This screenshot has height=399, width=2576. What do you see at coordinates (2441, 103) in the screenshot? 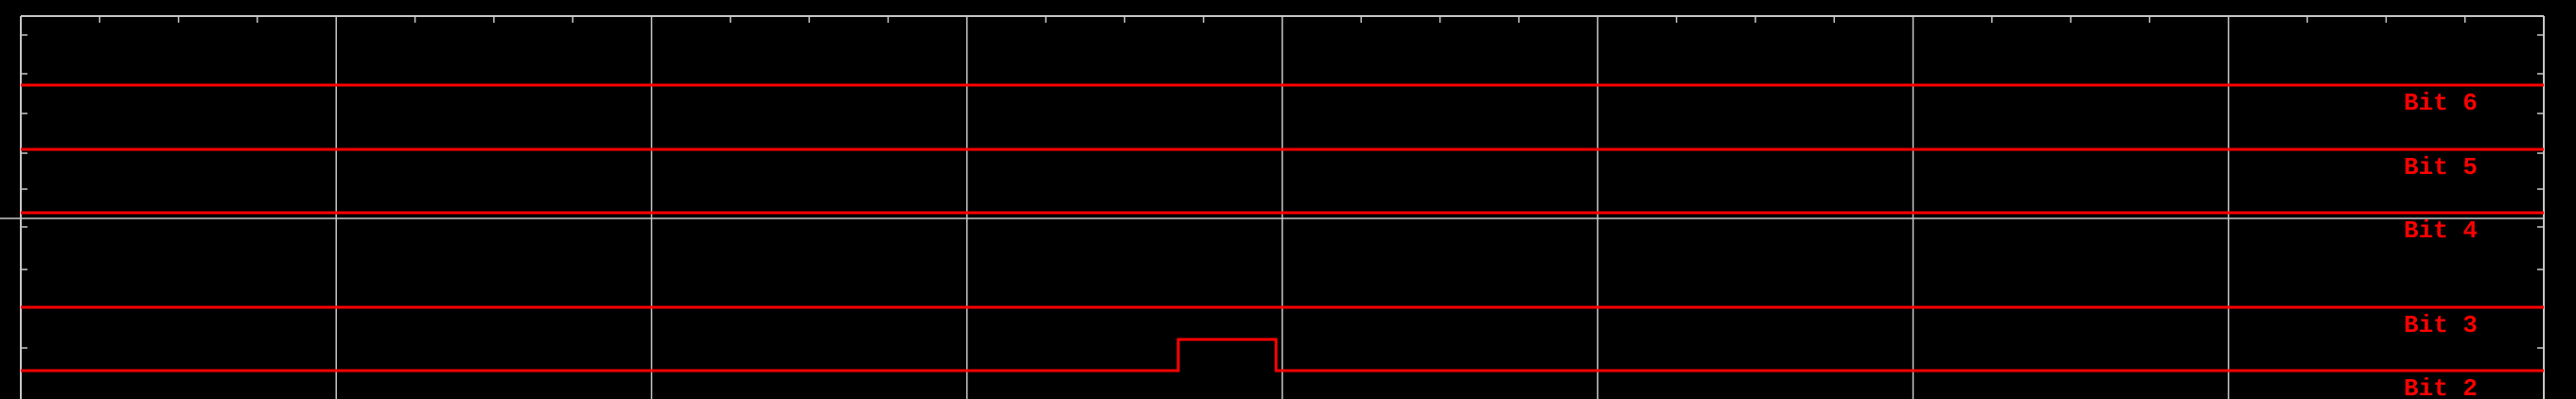
I see `channel-label-bit-6: Bit 6` at bounding box center [2441, 103].